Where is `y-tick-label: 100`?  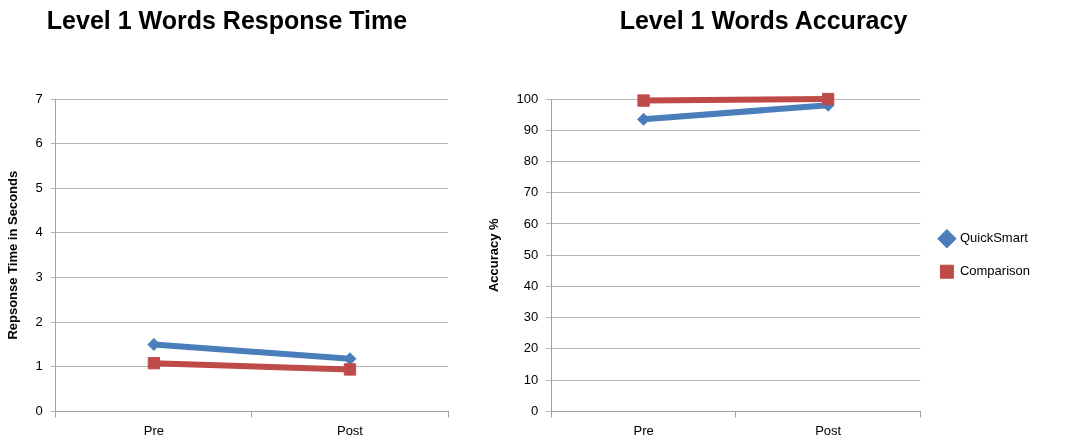 y-tick-label: 100 is located at coordinates (527, 98).